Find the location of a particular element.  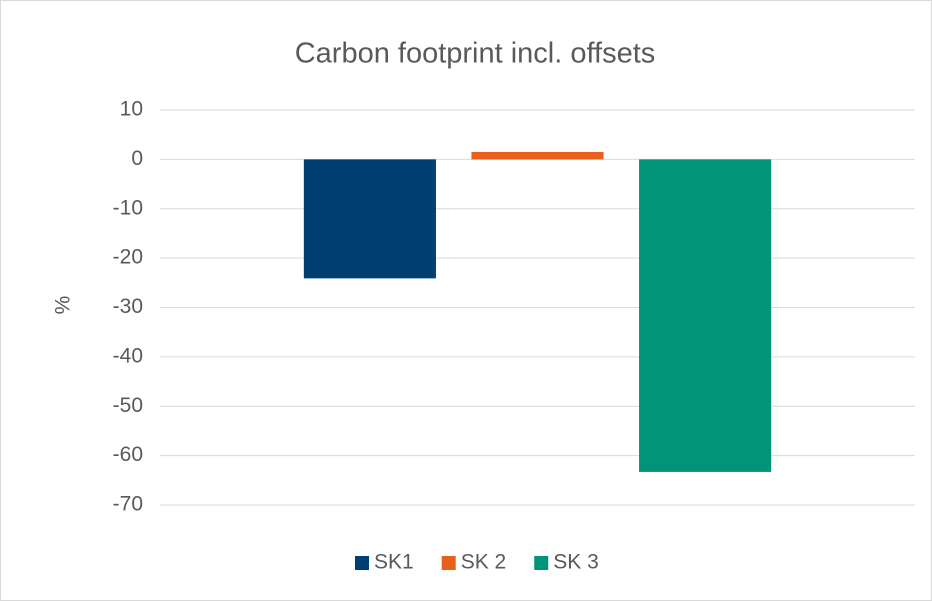

legend-label: SK 3 is located at coordinates (576, 562).